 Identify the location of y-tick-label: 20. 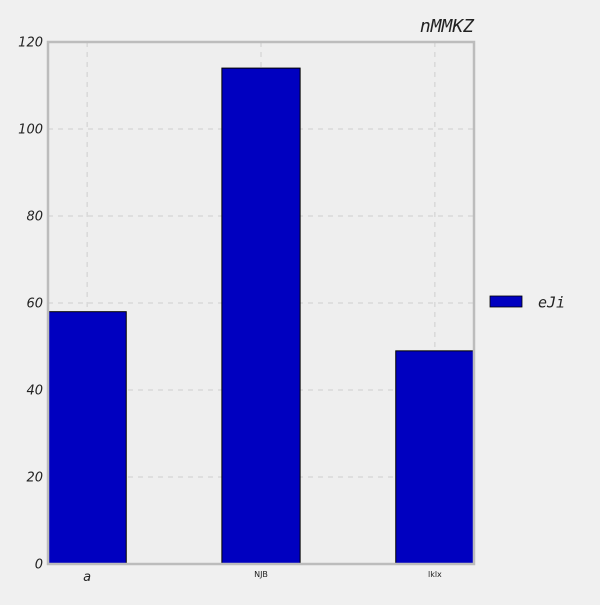
(34, 478).